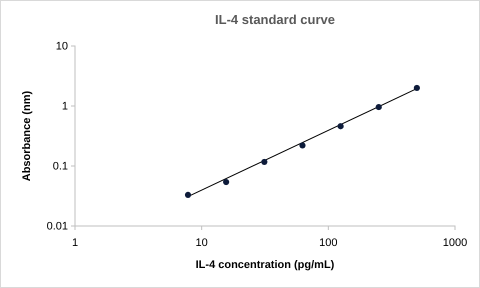  What do you see at coordinates (455, 243) in the screenshot?
I see `x-tick-label: 1000` at bounding box center [455, 243].